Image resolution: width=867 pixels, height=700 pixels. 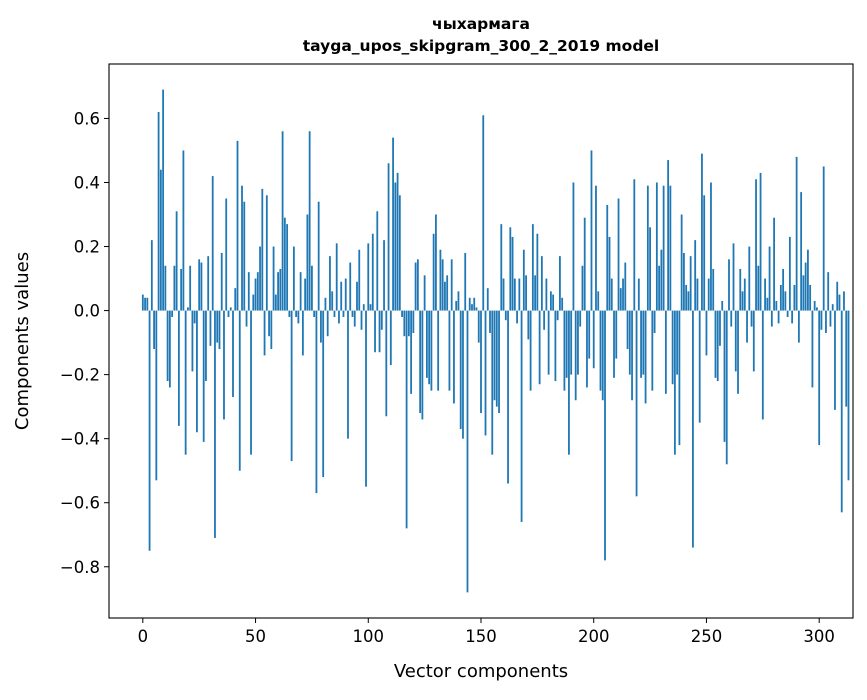 I want to click on y-tick-label: −0.6, so click(x=80, y=503).